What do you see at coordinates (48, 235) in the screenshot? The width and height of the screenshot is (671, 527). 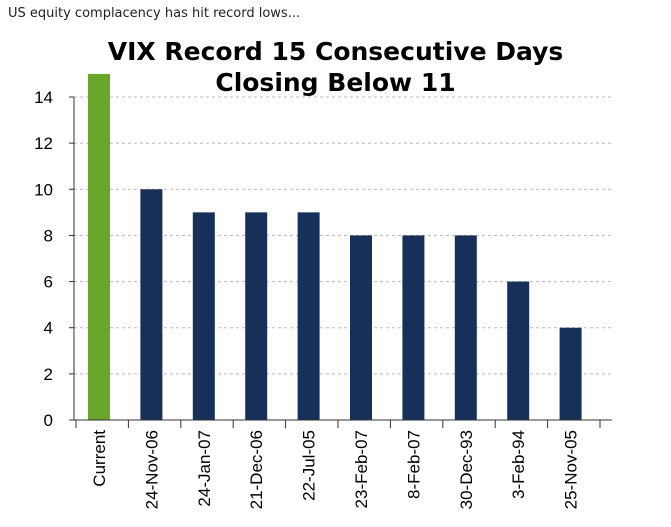 I see `y-tick-label: 8` at bounding box center [48, 235].